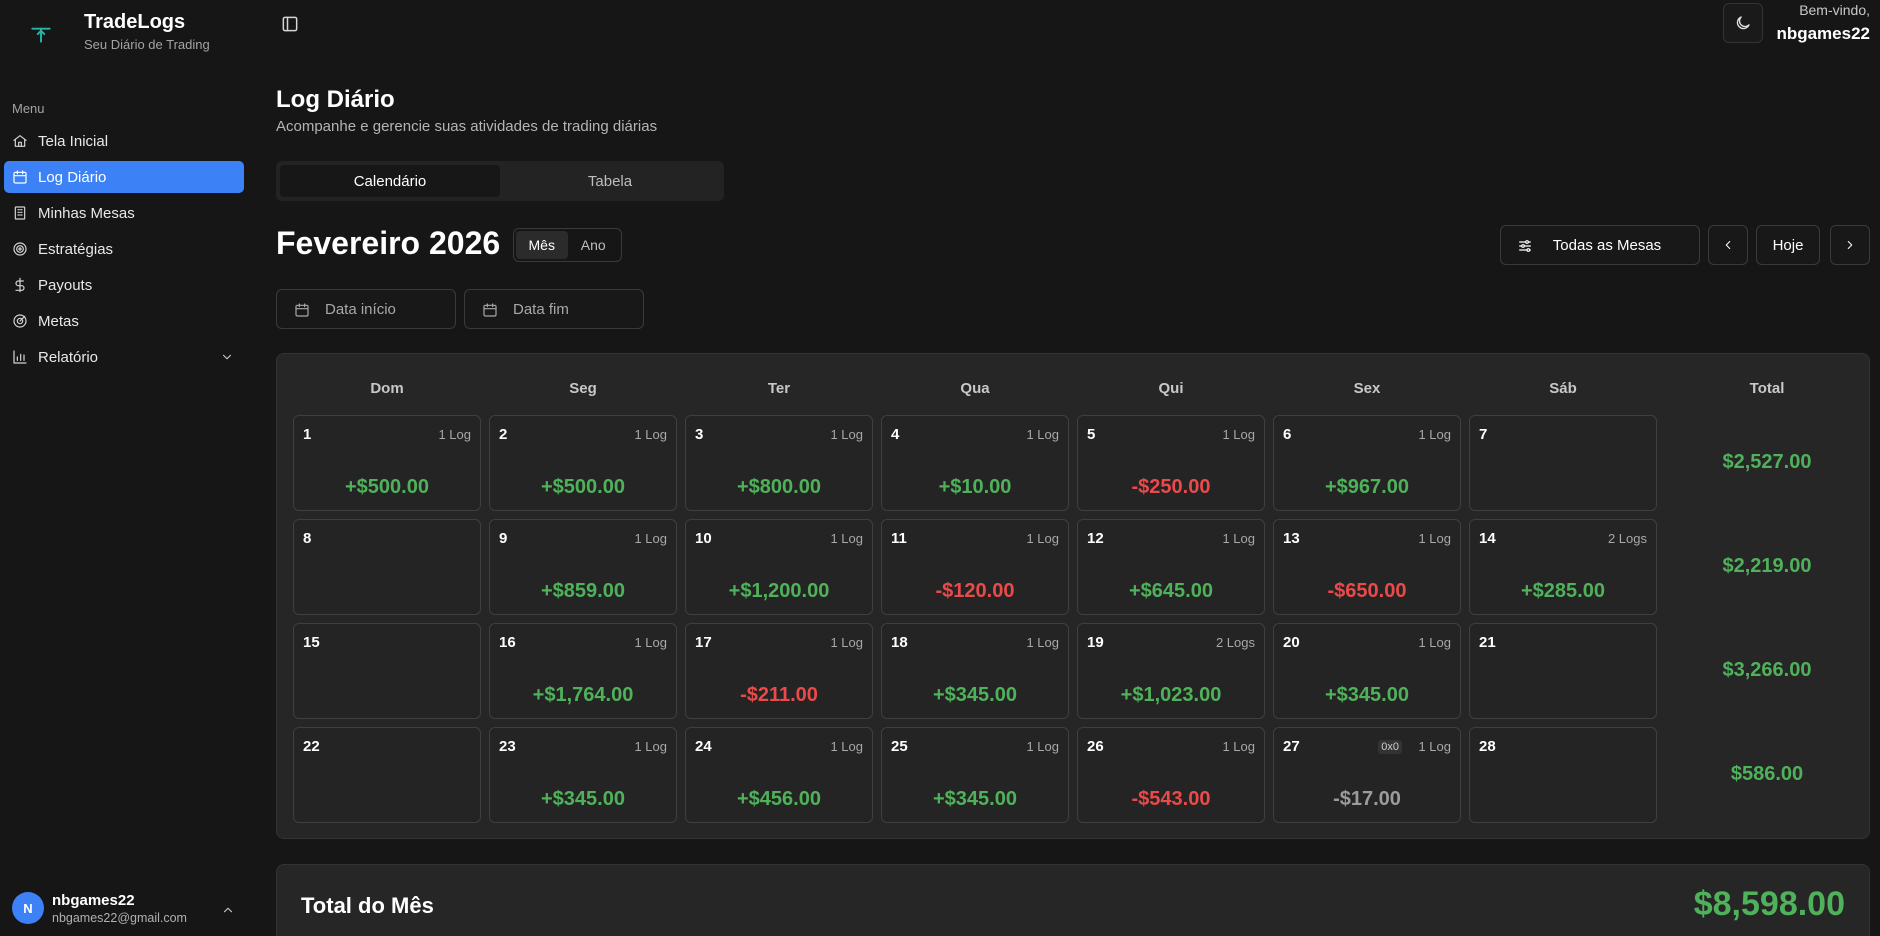 The height and width of the screenshot is (936, 1880). What do you see at coordinates (124, 357) in the screenshot?
I see `sidebar-item-relatorio: Relatório` at bounding box center [124, 357].